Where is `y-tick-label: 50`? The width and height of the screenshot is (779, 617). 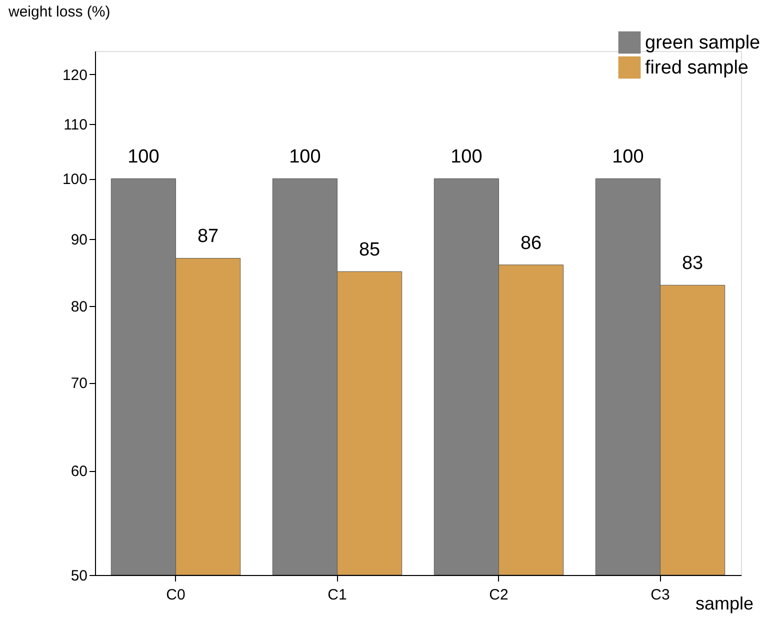
y-tick-label: 50 is located at coordinates (79, 576).